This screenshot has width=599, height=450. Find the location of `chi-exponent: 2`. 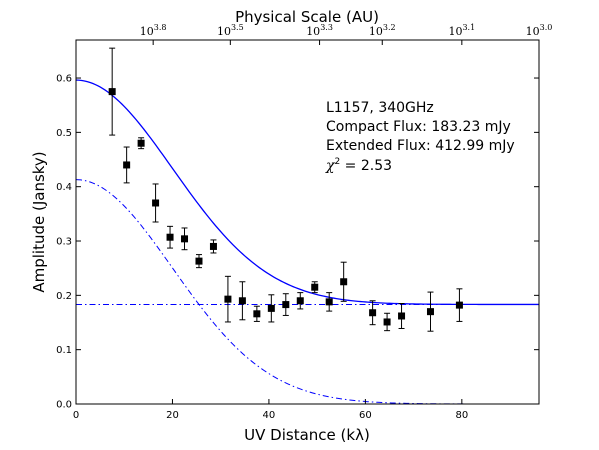

chi-exponent: 2 is located at coordinates (337, 162).